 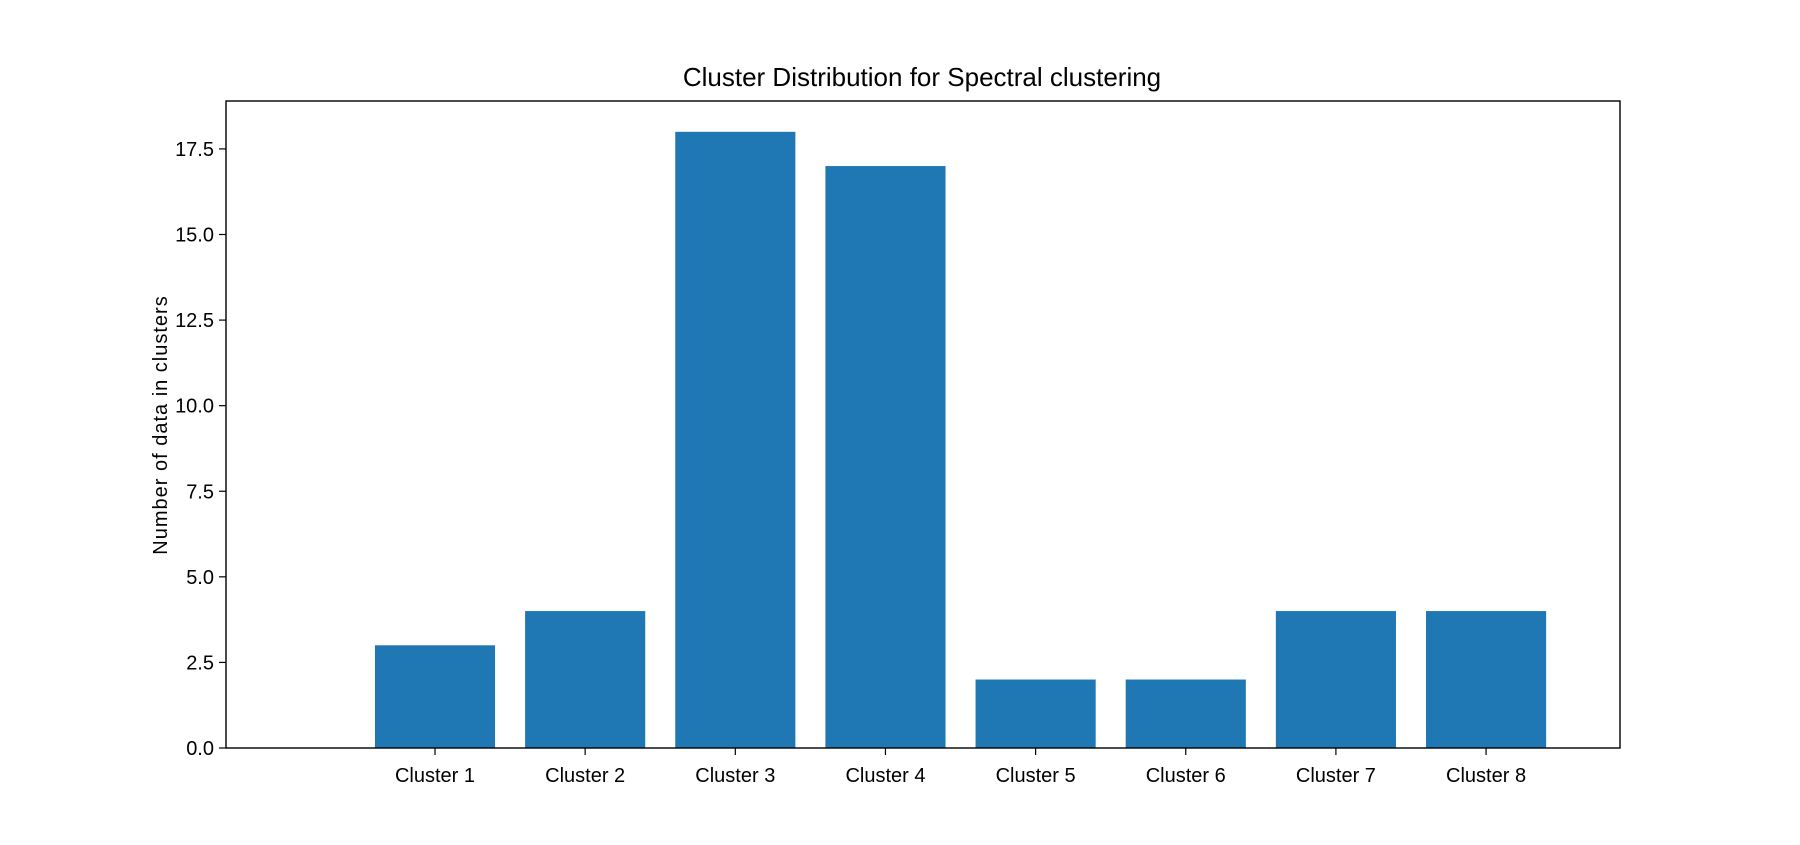 I want to click on y-tick-label: 5.0, so click(x=200, y=578).